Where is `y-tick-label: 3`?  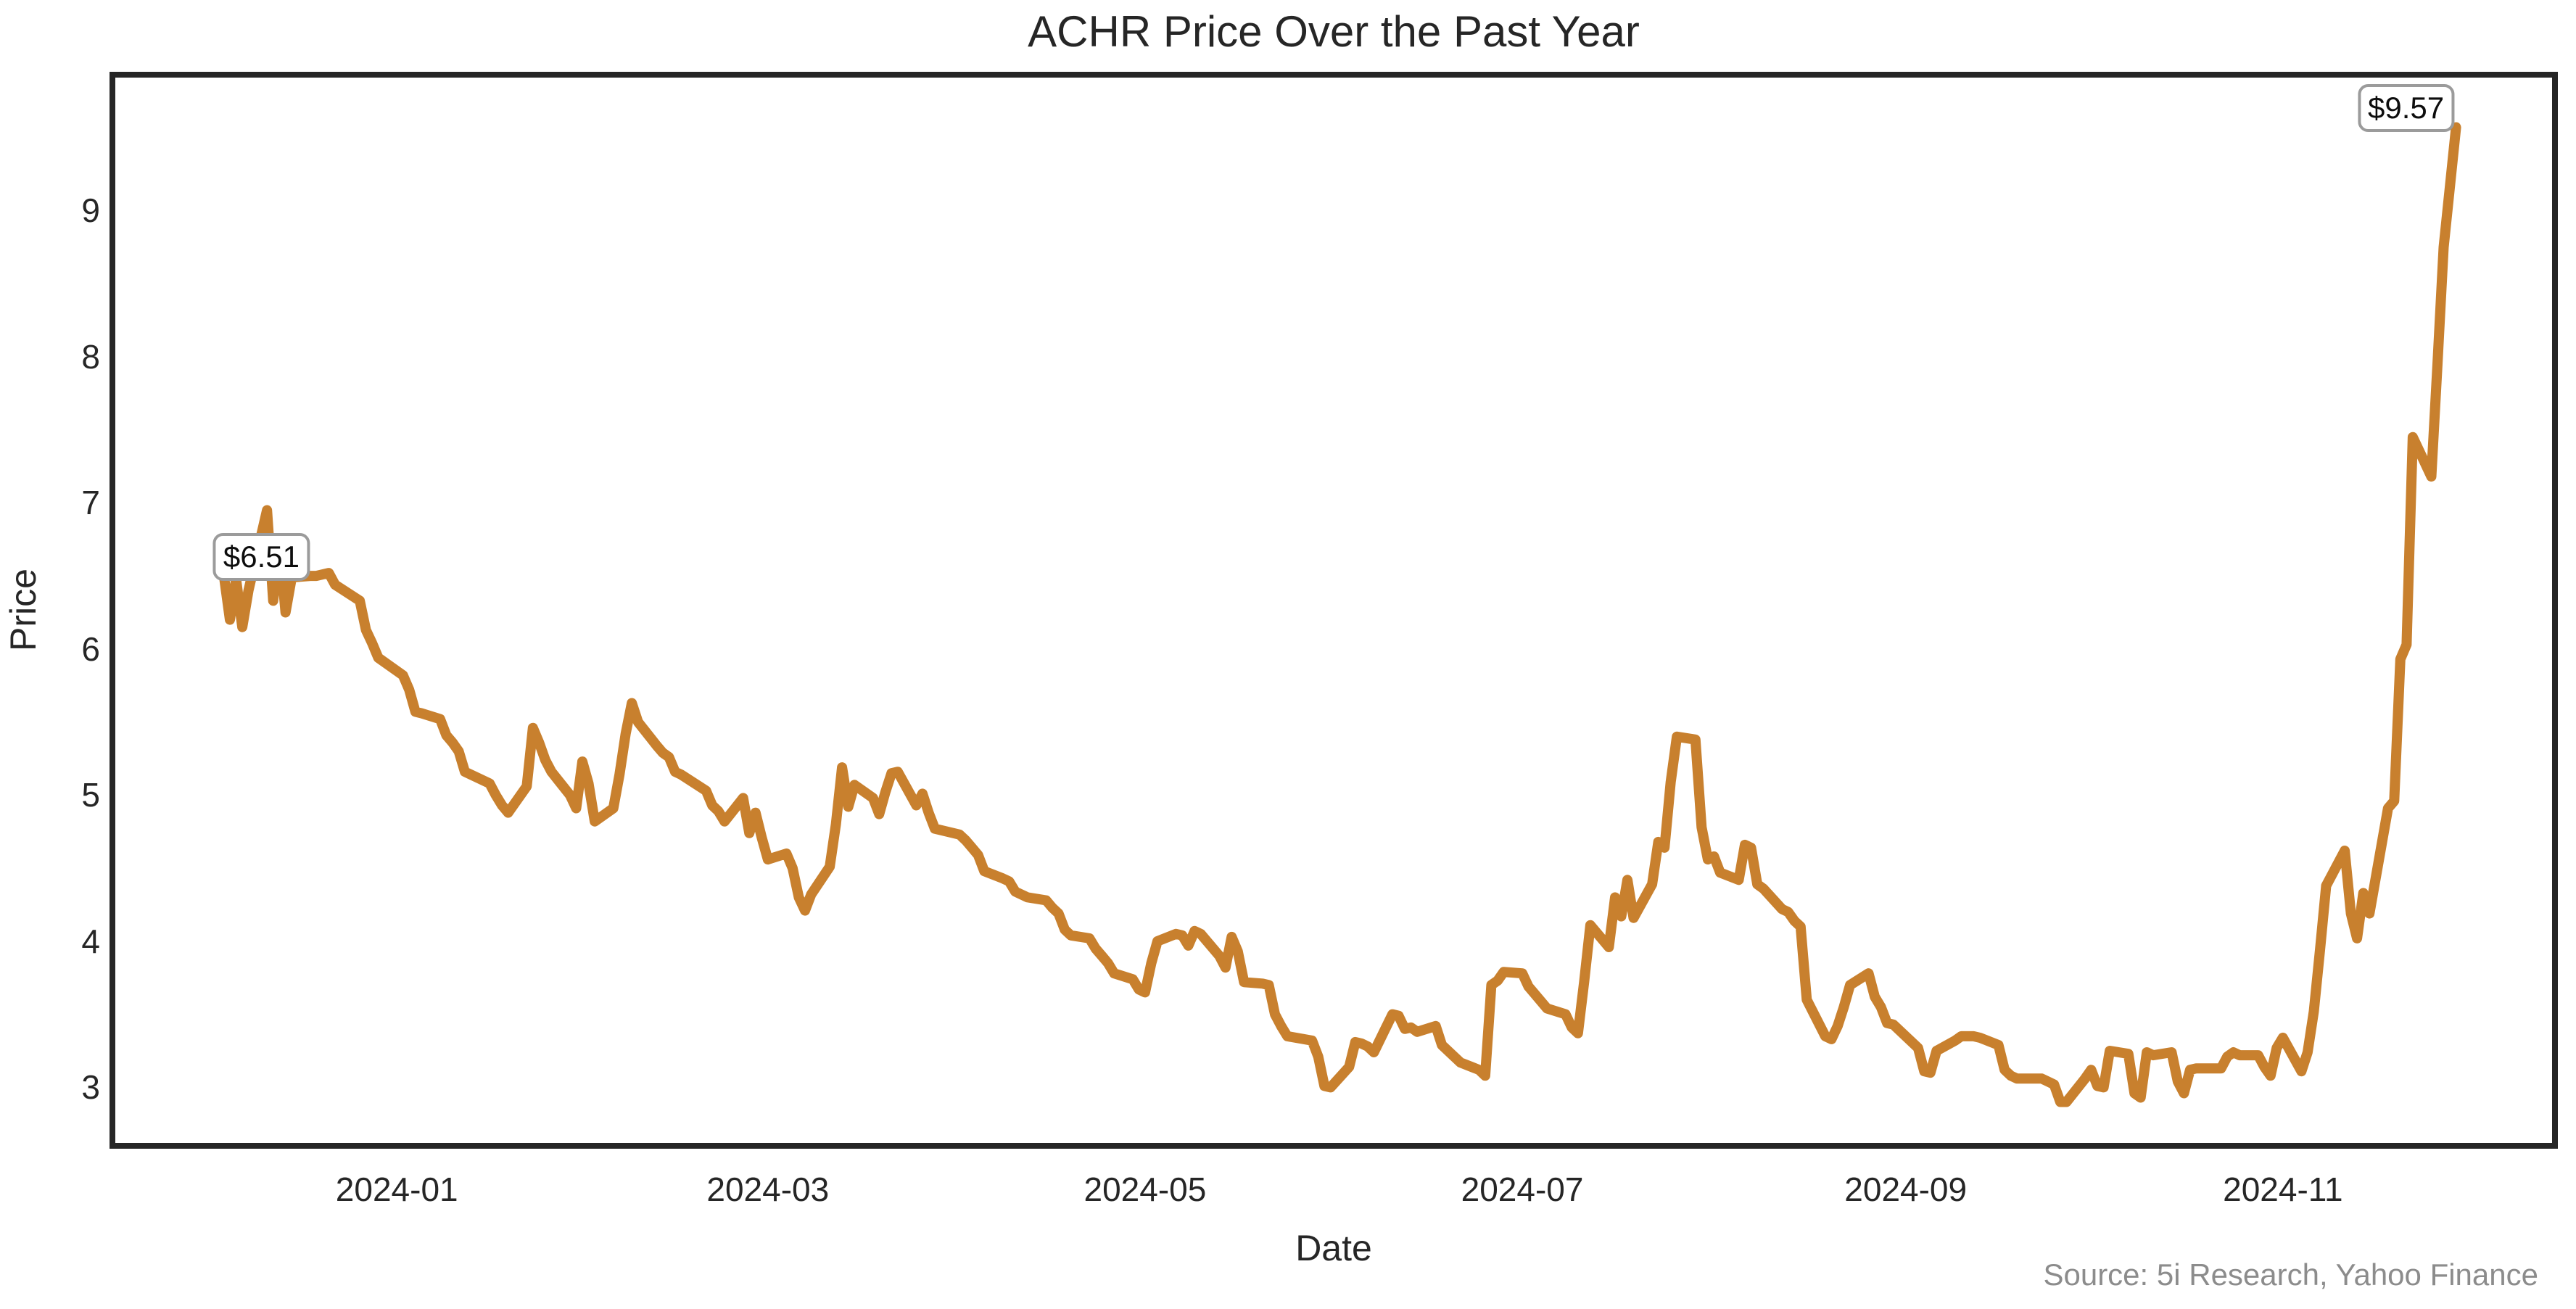
y-tick-label: 3 is located at coordinates (90, 1087).